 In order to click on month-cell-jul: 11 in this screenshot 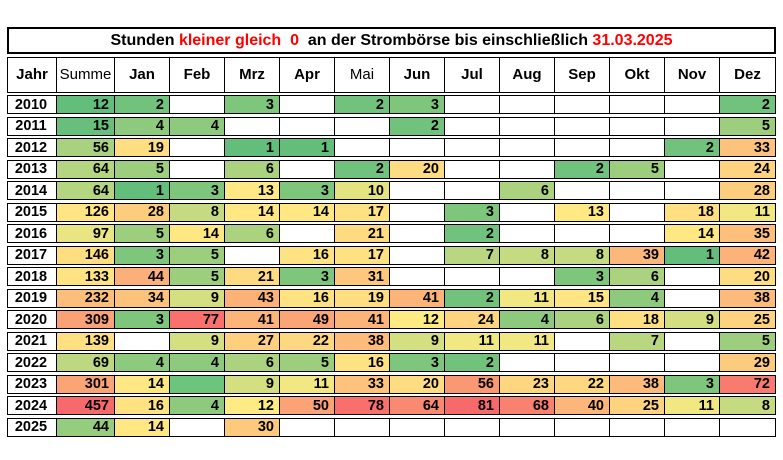, I will do `click(471, 341)`.